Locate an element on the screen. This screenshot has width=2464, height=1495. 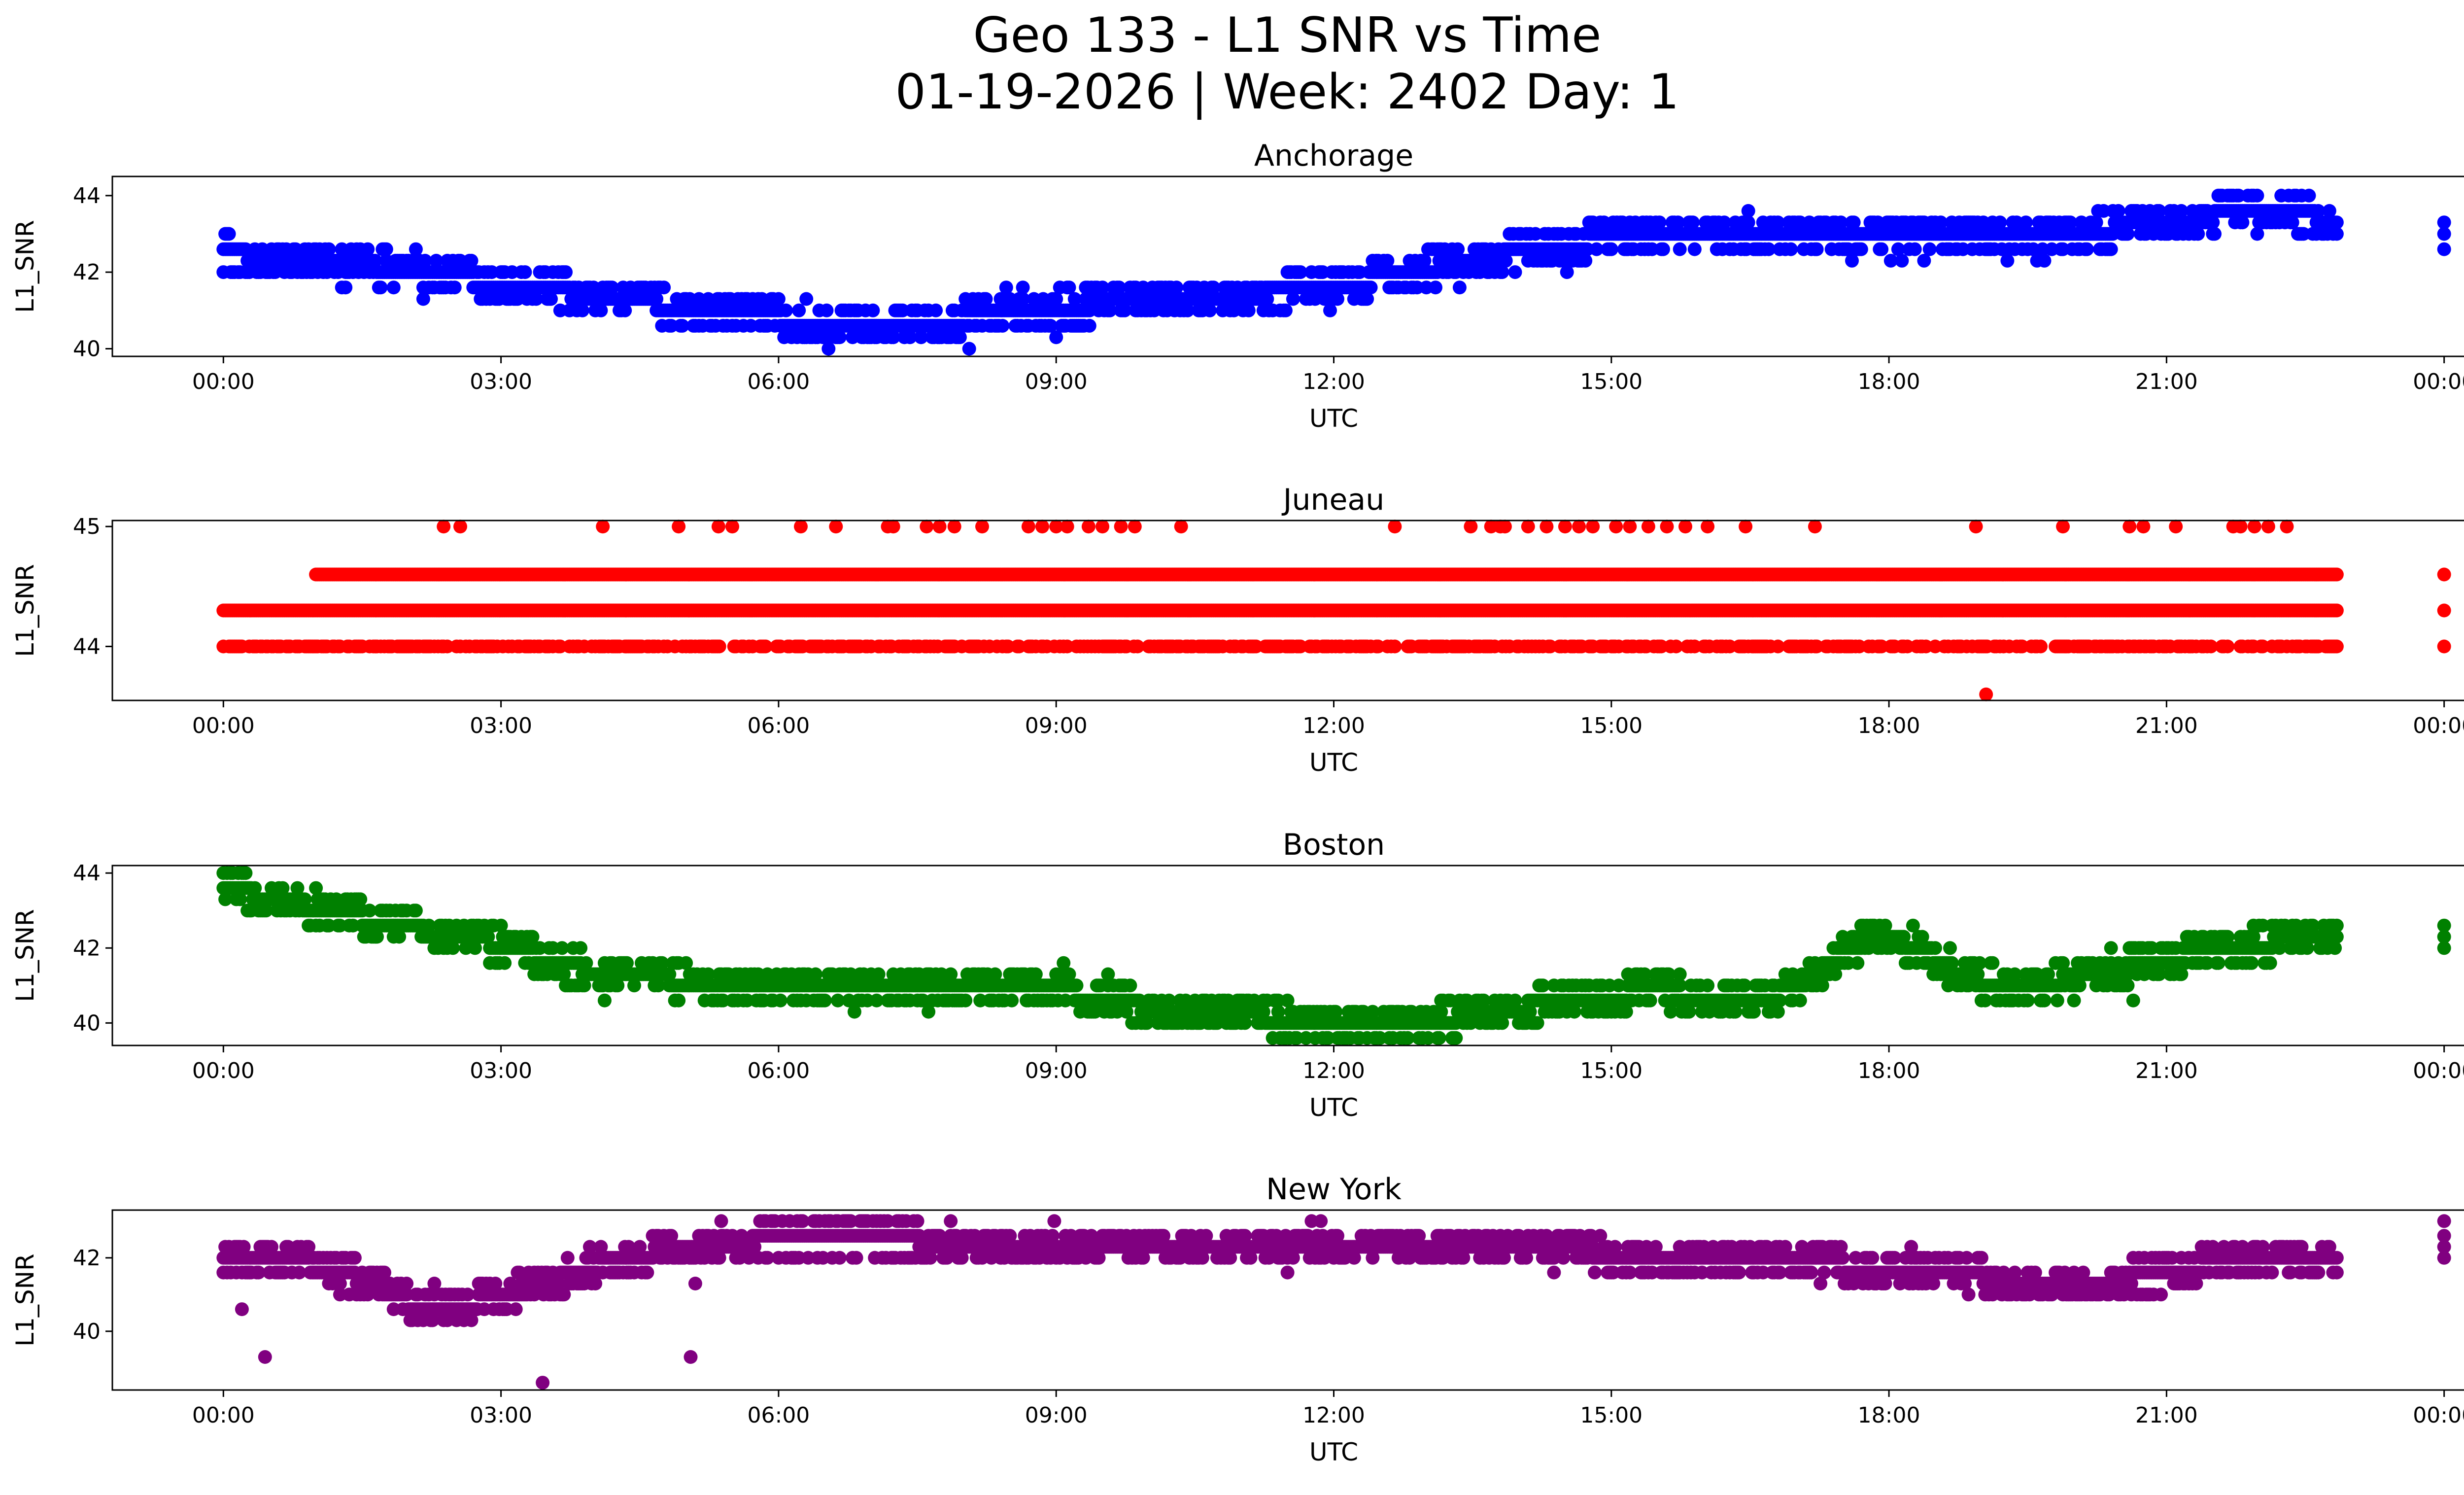
y-axis-label: L1_SNR is located at coordinates (25, 266).